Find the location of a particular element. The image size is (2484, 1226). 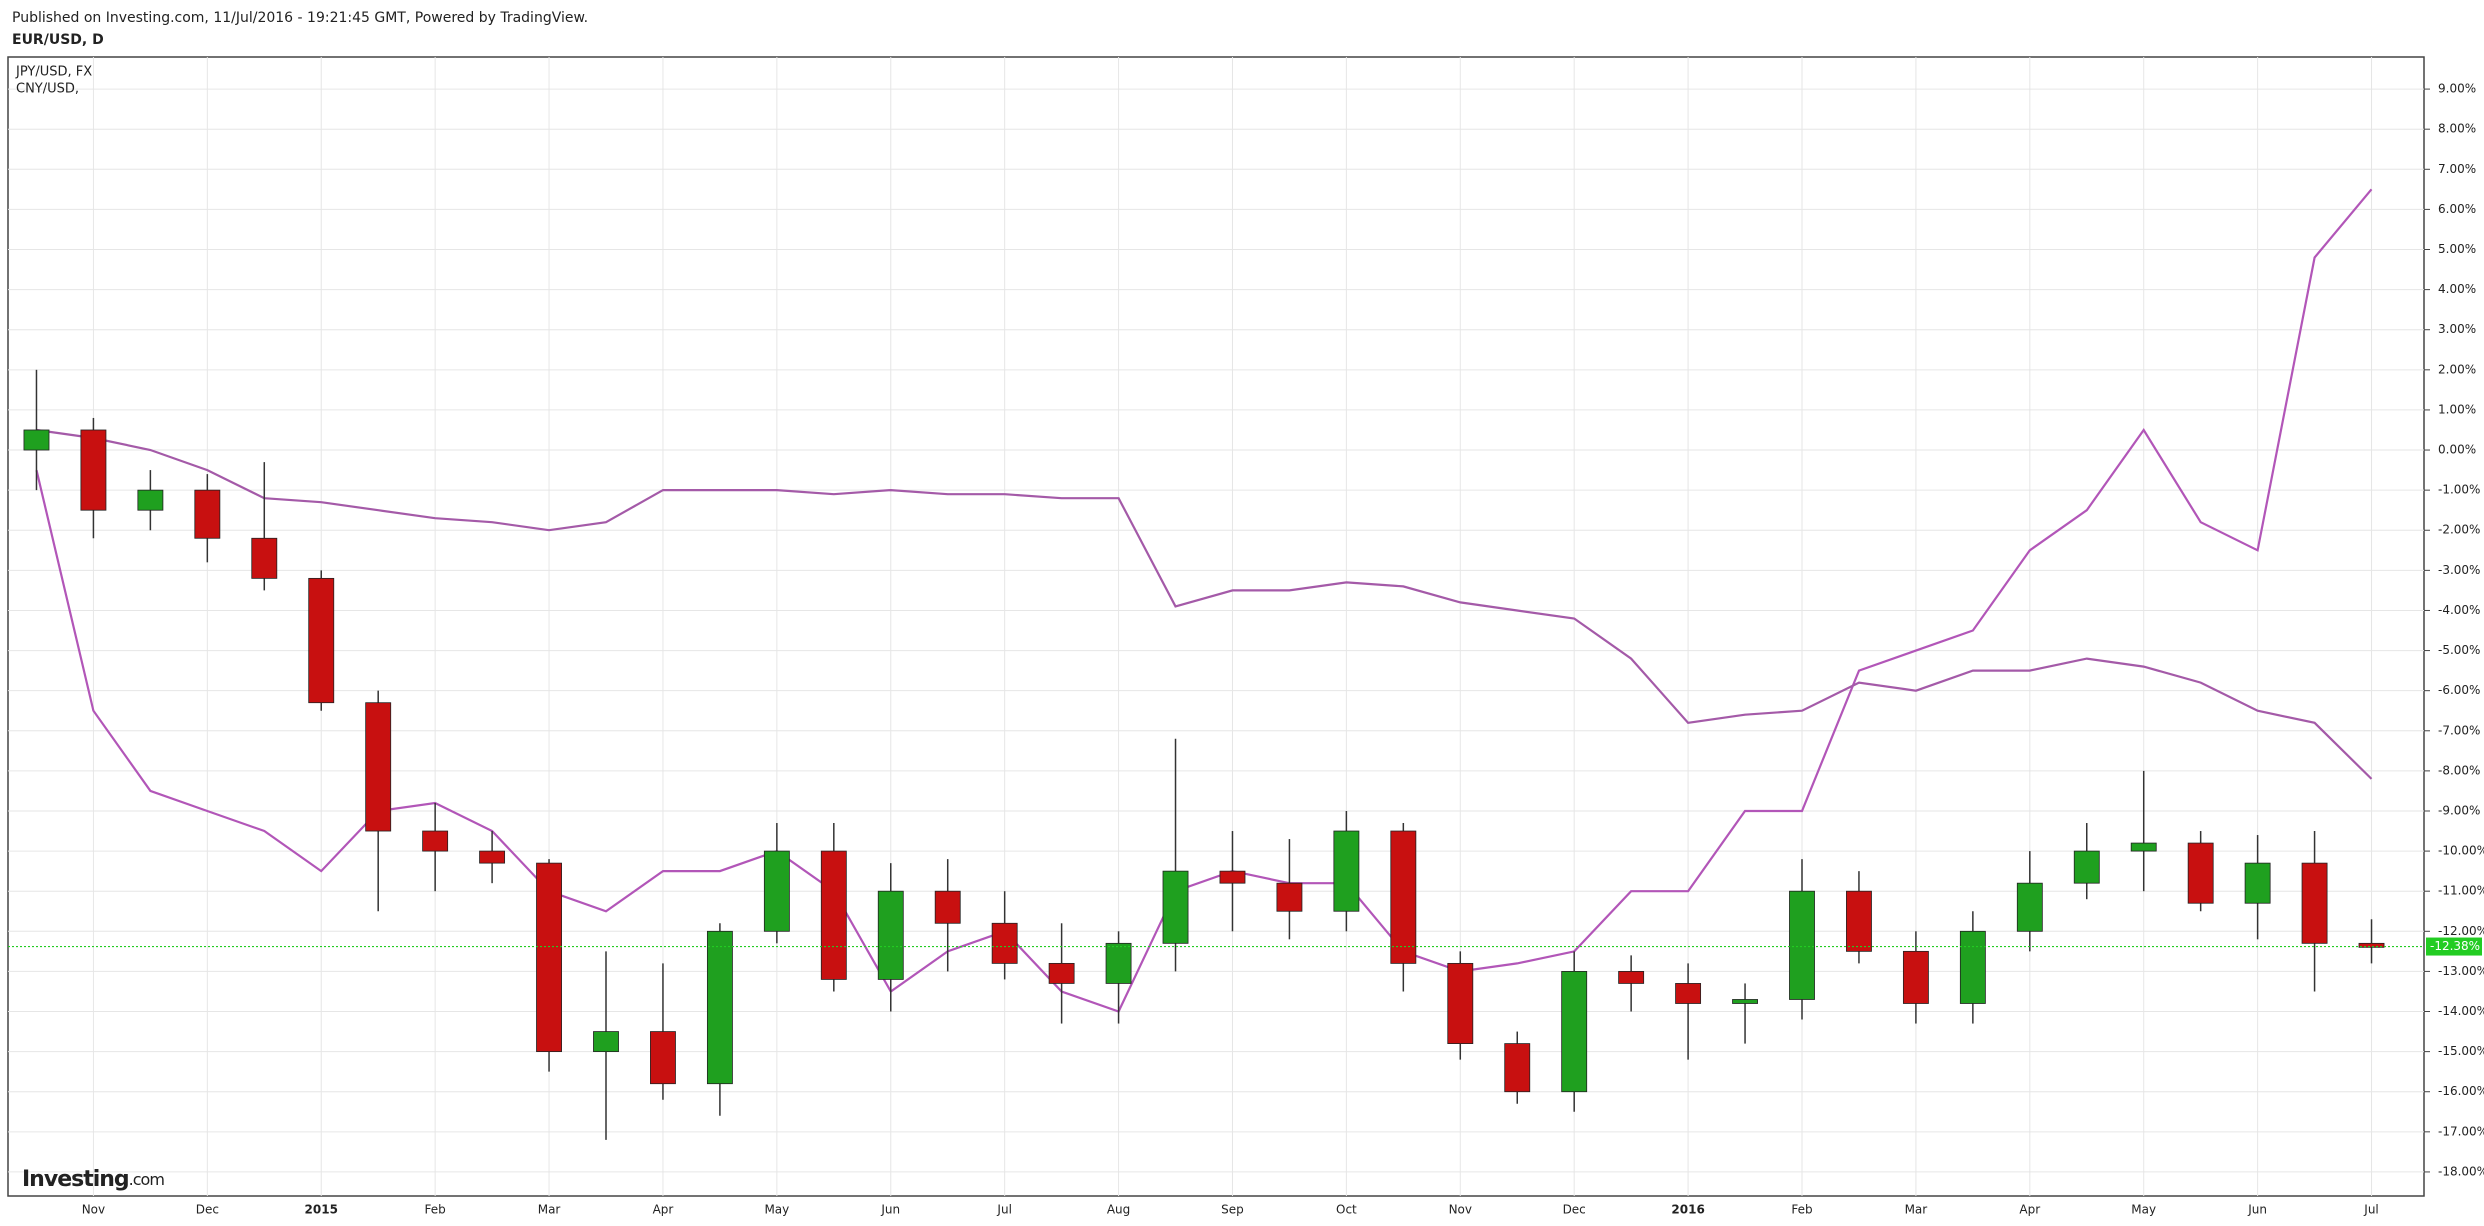

y-tick-label: 1.00% is located at coordinates (2457, 409).